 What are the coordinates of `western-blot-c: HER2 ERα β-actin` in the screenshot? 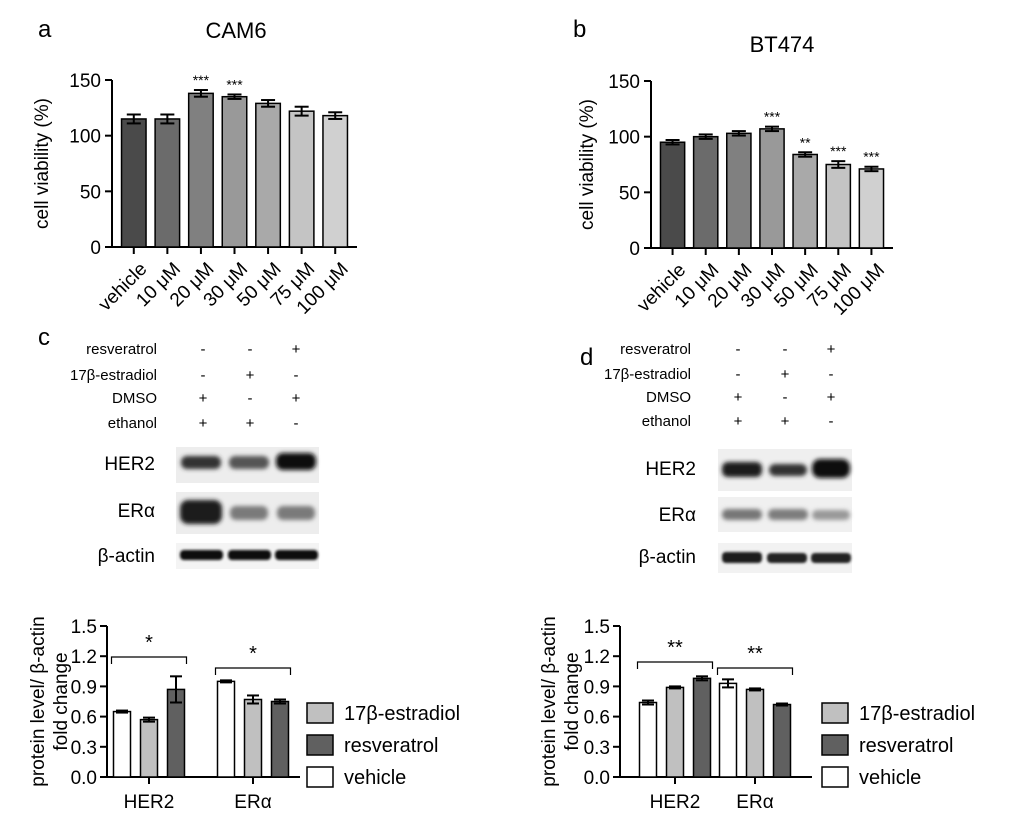 It's located at (208, 508).